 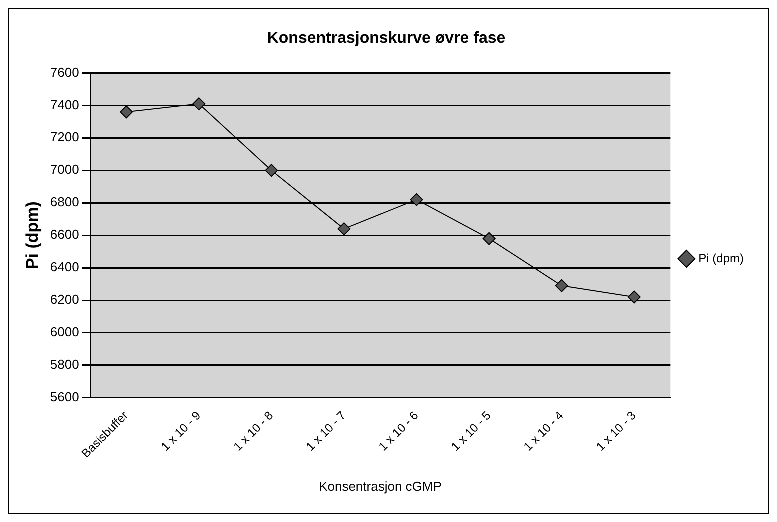 What do you see at coordinates (65, 267) in the screenshot?
I see `y-tick-label: 6400` at bounding box center [65, 267].